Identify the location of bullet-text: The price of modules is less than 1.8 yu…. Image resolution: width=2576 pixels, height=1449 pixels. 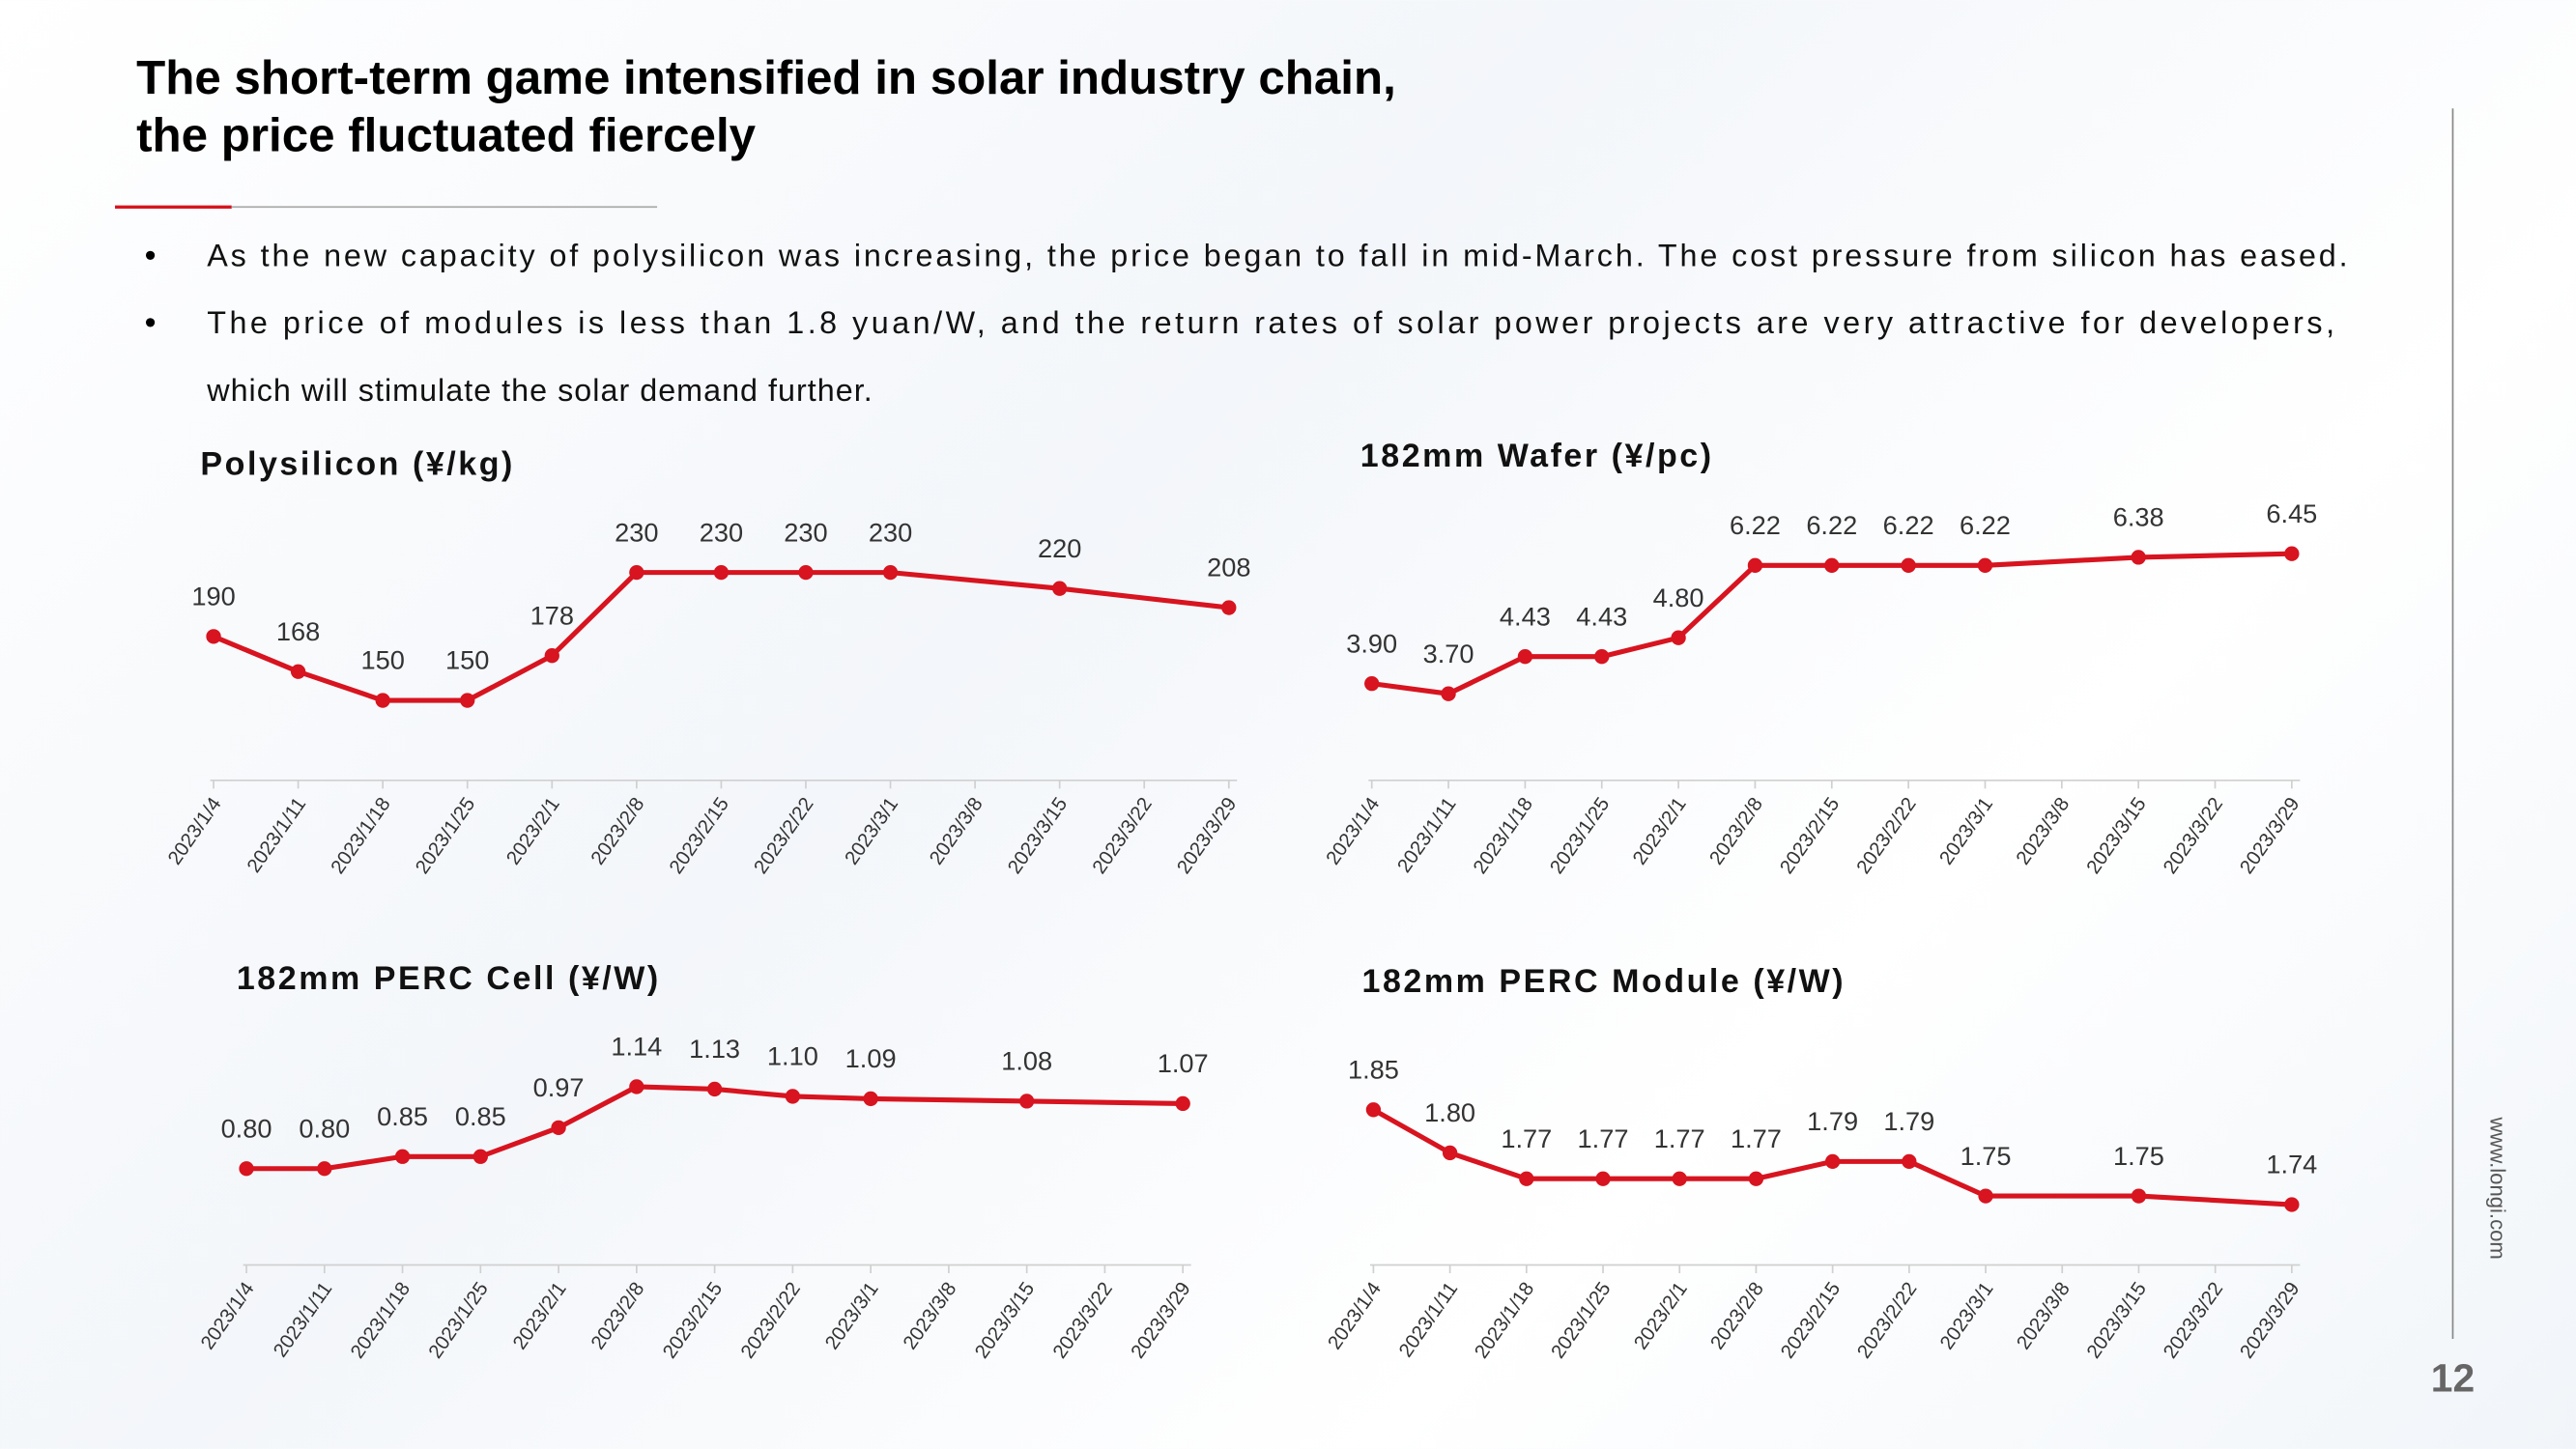
(1271, 322).